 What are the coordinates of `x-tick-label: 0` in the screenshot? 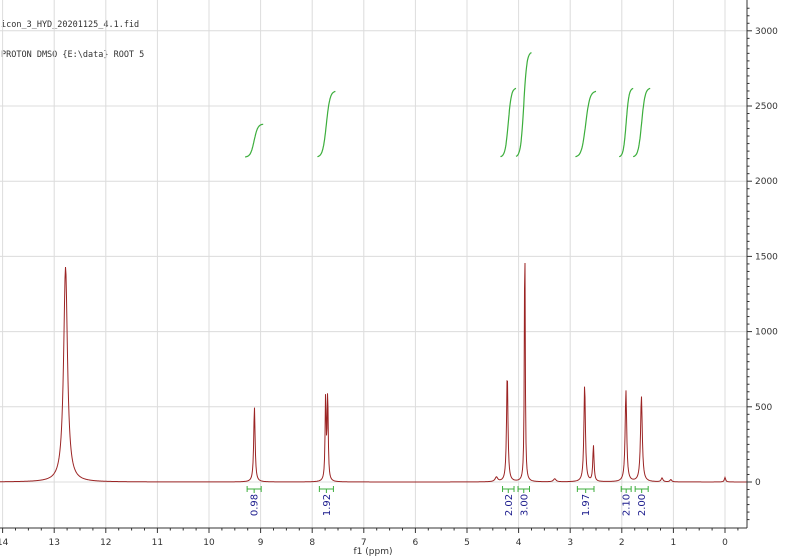 It's located at (725, 543).